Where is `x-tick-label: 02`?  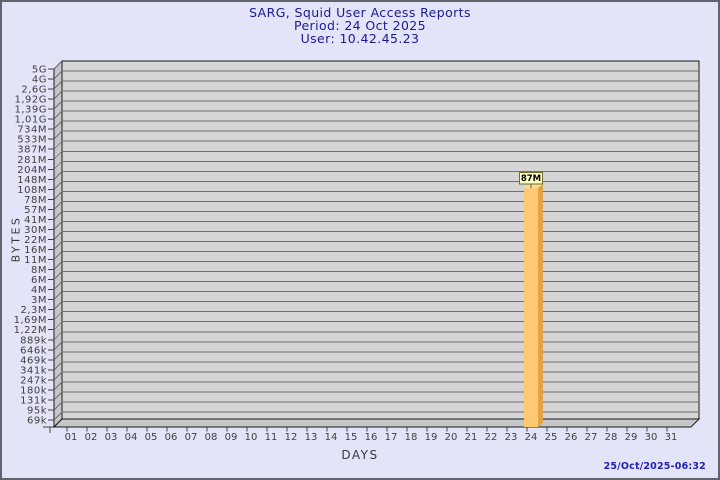
x-tick-label: 02 is located at coordinates (91, 437).